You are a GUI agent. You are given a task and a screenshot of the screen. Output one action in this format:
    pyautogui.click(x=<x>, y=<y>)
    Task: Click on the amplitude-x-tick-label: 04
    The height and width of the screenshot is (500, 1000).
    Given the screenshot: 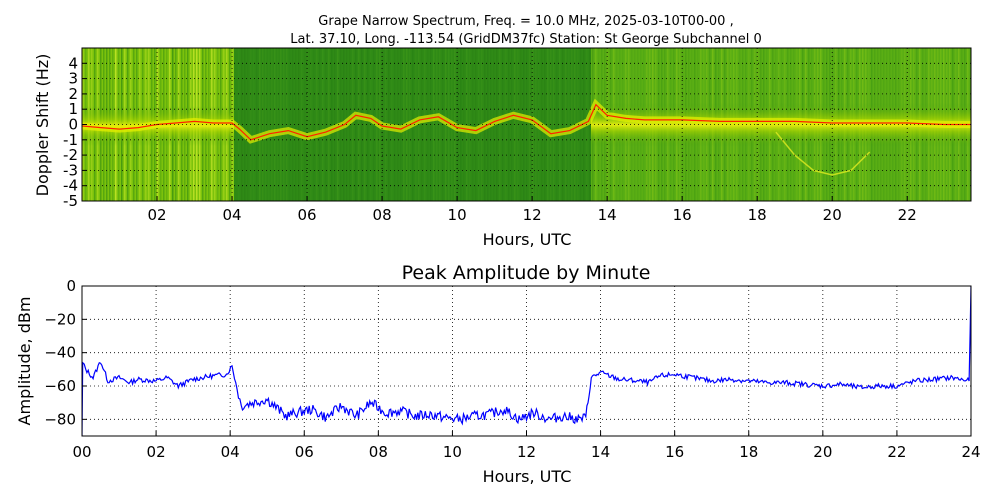 What is the action you would take?
    pyautogui.click(x=230, y=452)
    